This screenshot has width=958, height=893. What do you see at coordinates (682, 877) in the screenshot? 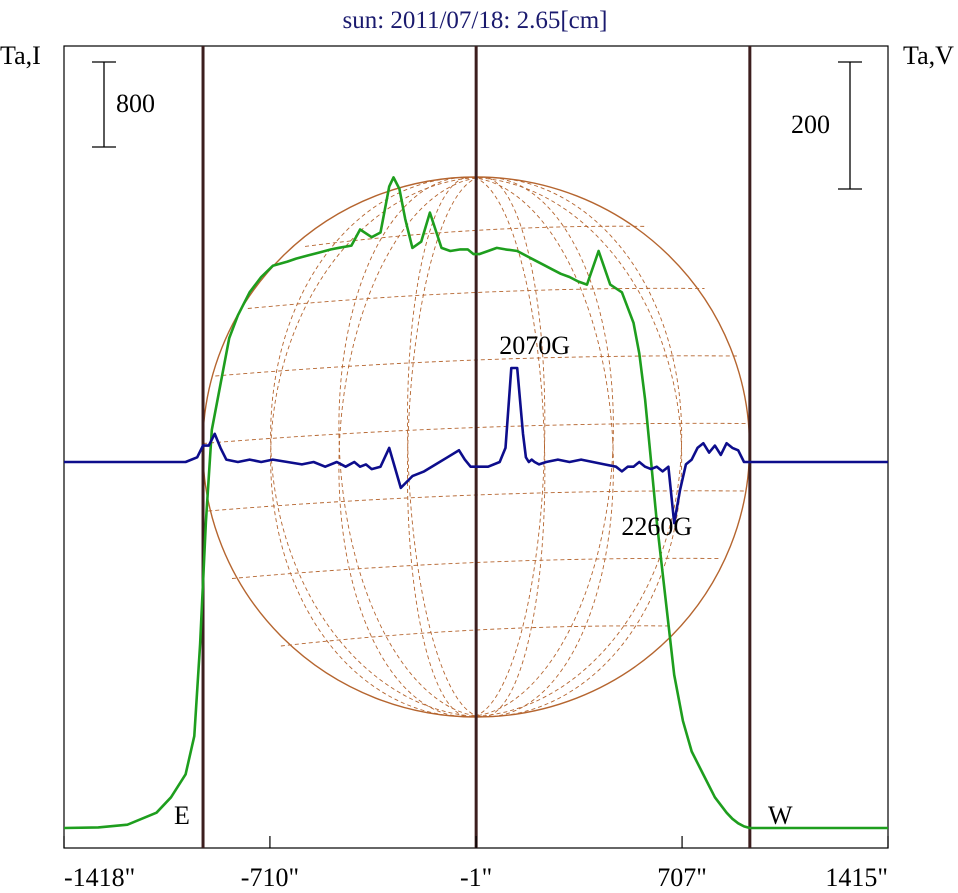
I see `x-tick-label-3: 707"` at bounding box center [682, 877].